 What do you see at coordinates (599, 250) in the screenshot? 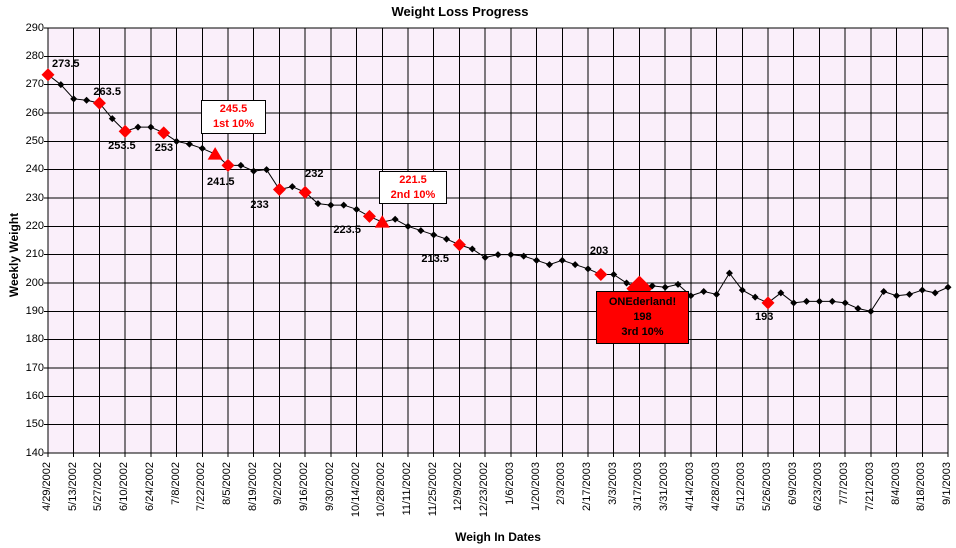
I see `data-point-label: 203` at bounding box center [599, 250].